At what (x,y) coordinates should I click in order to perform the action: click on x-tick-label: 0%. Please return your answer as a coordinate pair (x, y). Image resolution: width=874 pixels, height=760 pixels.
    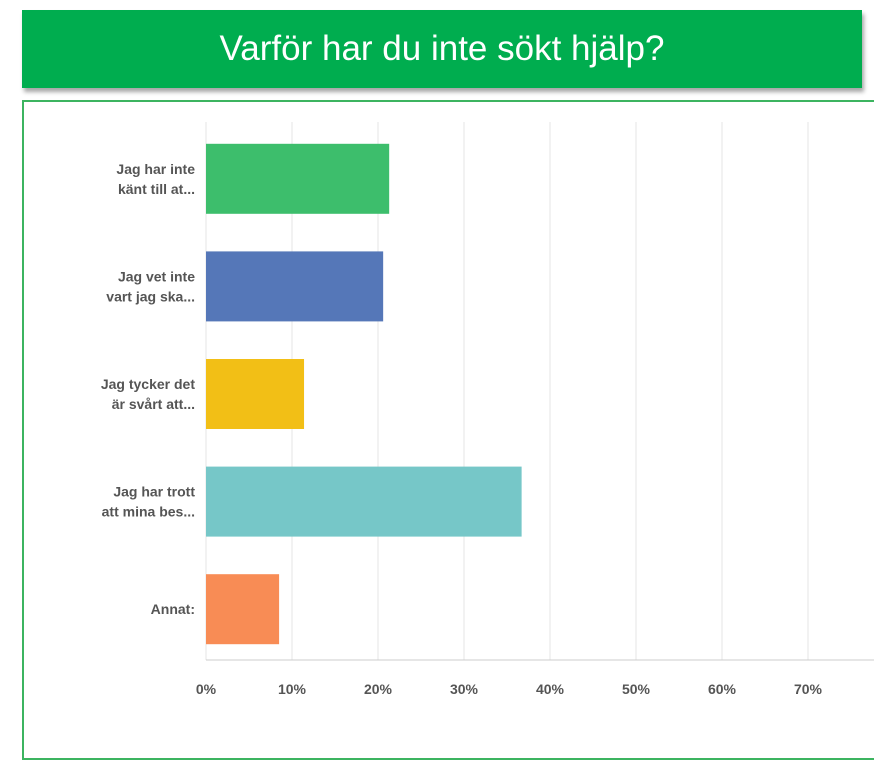
    Looking at the image, I should click on (206, 689).